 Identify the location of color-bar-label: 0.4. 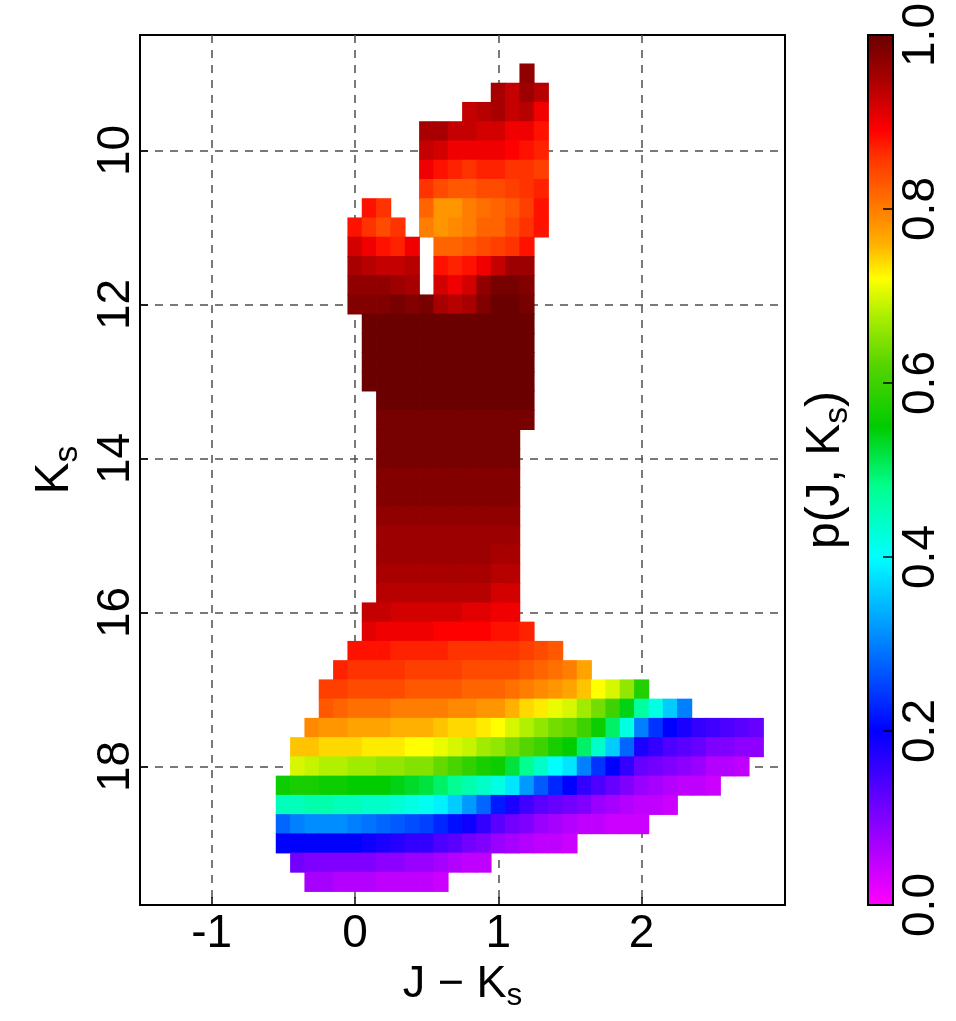
(918, 557).